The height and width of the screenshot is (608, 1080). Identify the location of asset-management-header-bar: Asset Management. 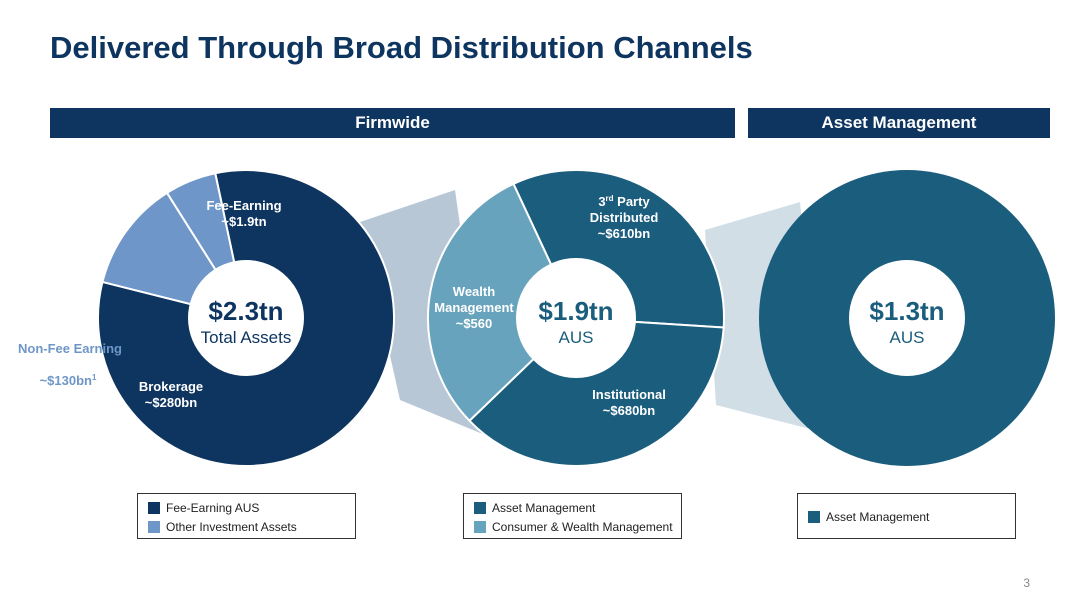
(899, 123).